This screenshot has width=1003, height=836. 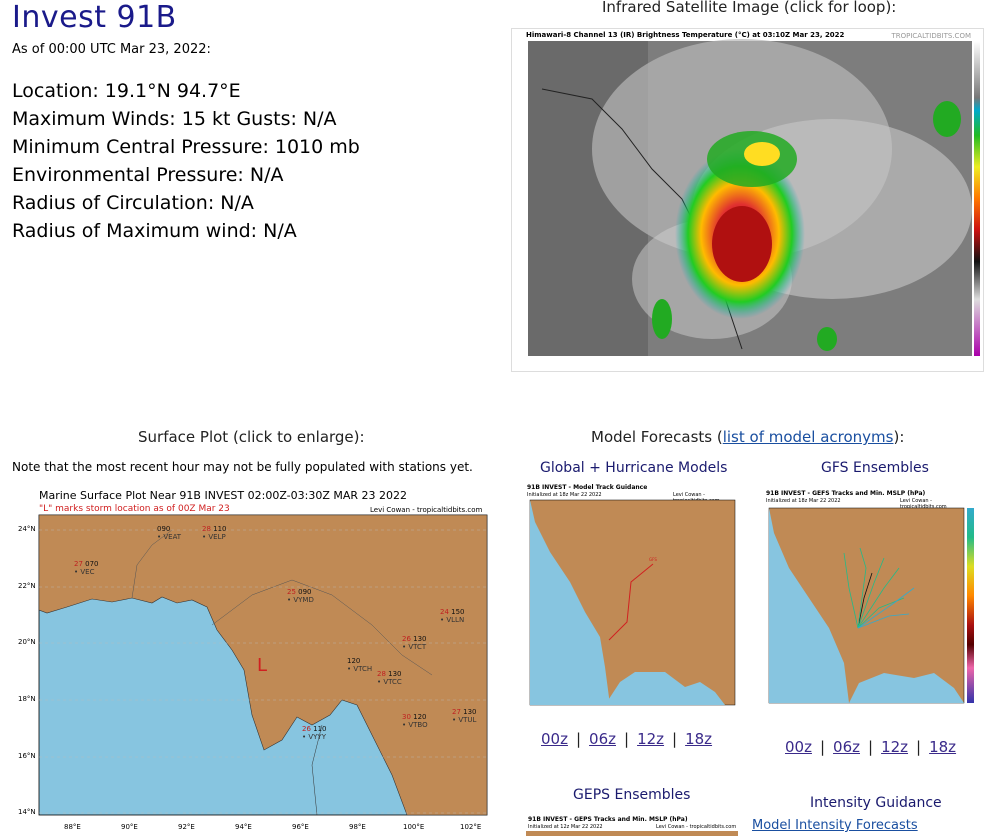 What do you see at coordinates (186, 827) in the screenshot?
I see `lon-label: 92°E` at bounding box center [186, 827].